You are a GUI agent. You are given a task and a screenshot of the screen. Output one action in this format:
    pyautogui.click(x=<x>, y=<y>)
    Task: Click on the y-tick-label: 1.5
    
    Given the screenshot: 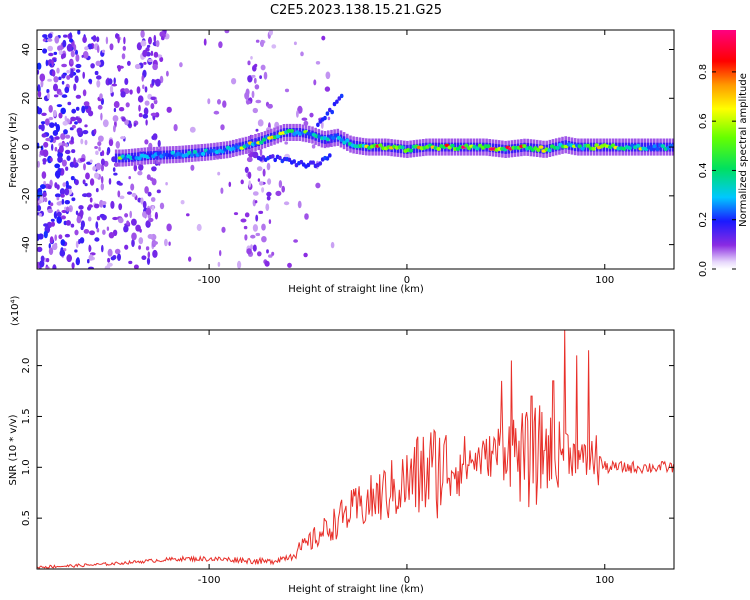 What is the action you would take?
    pyautogui.click(x=26, y=416)
    